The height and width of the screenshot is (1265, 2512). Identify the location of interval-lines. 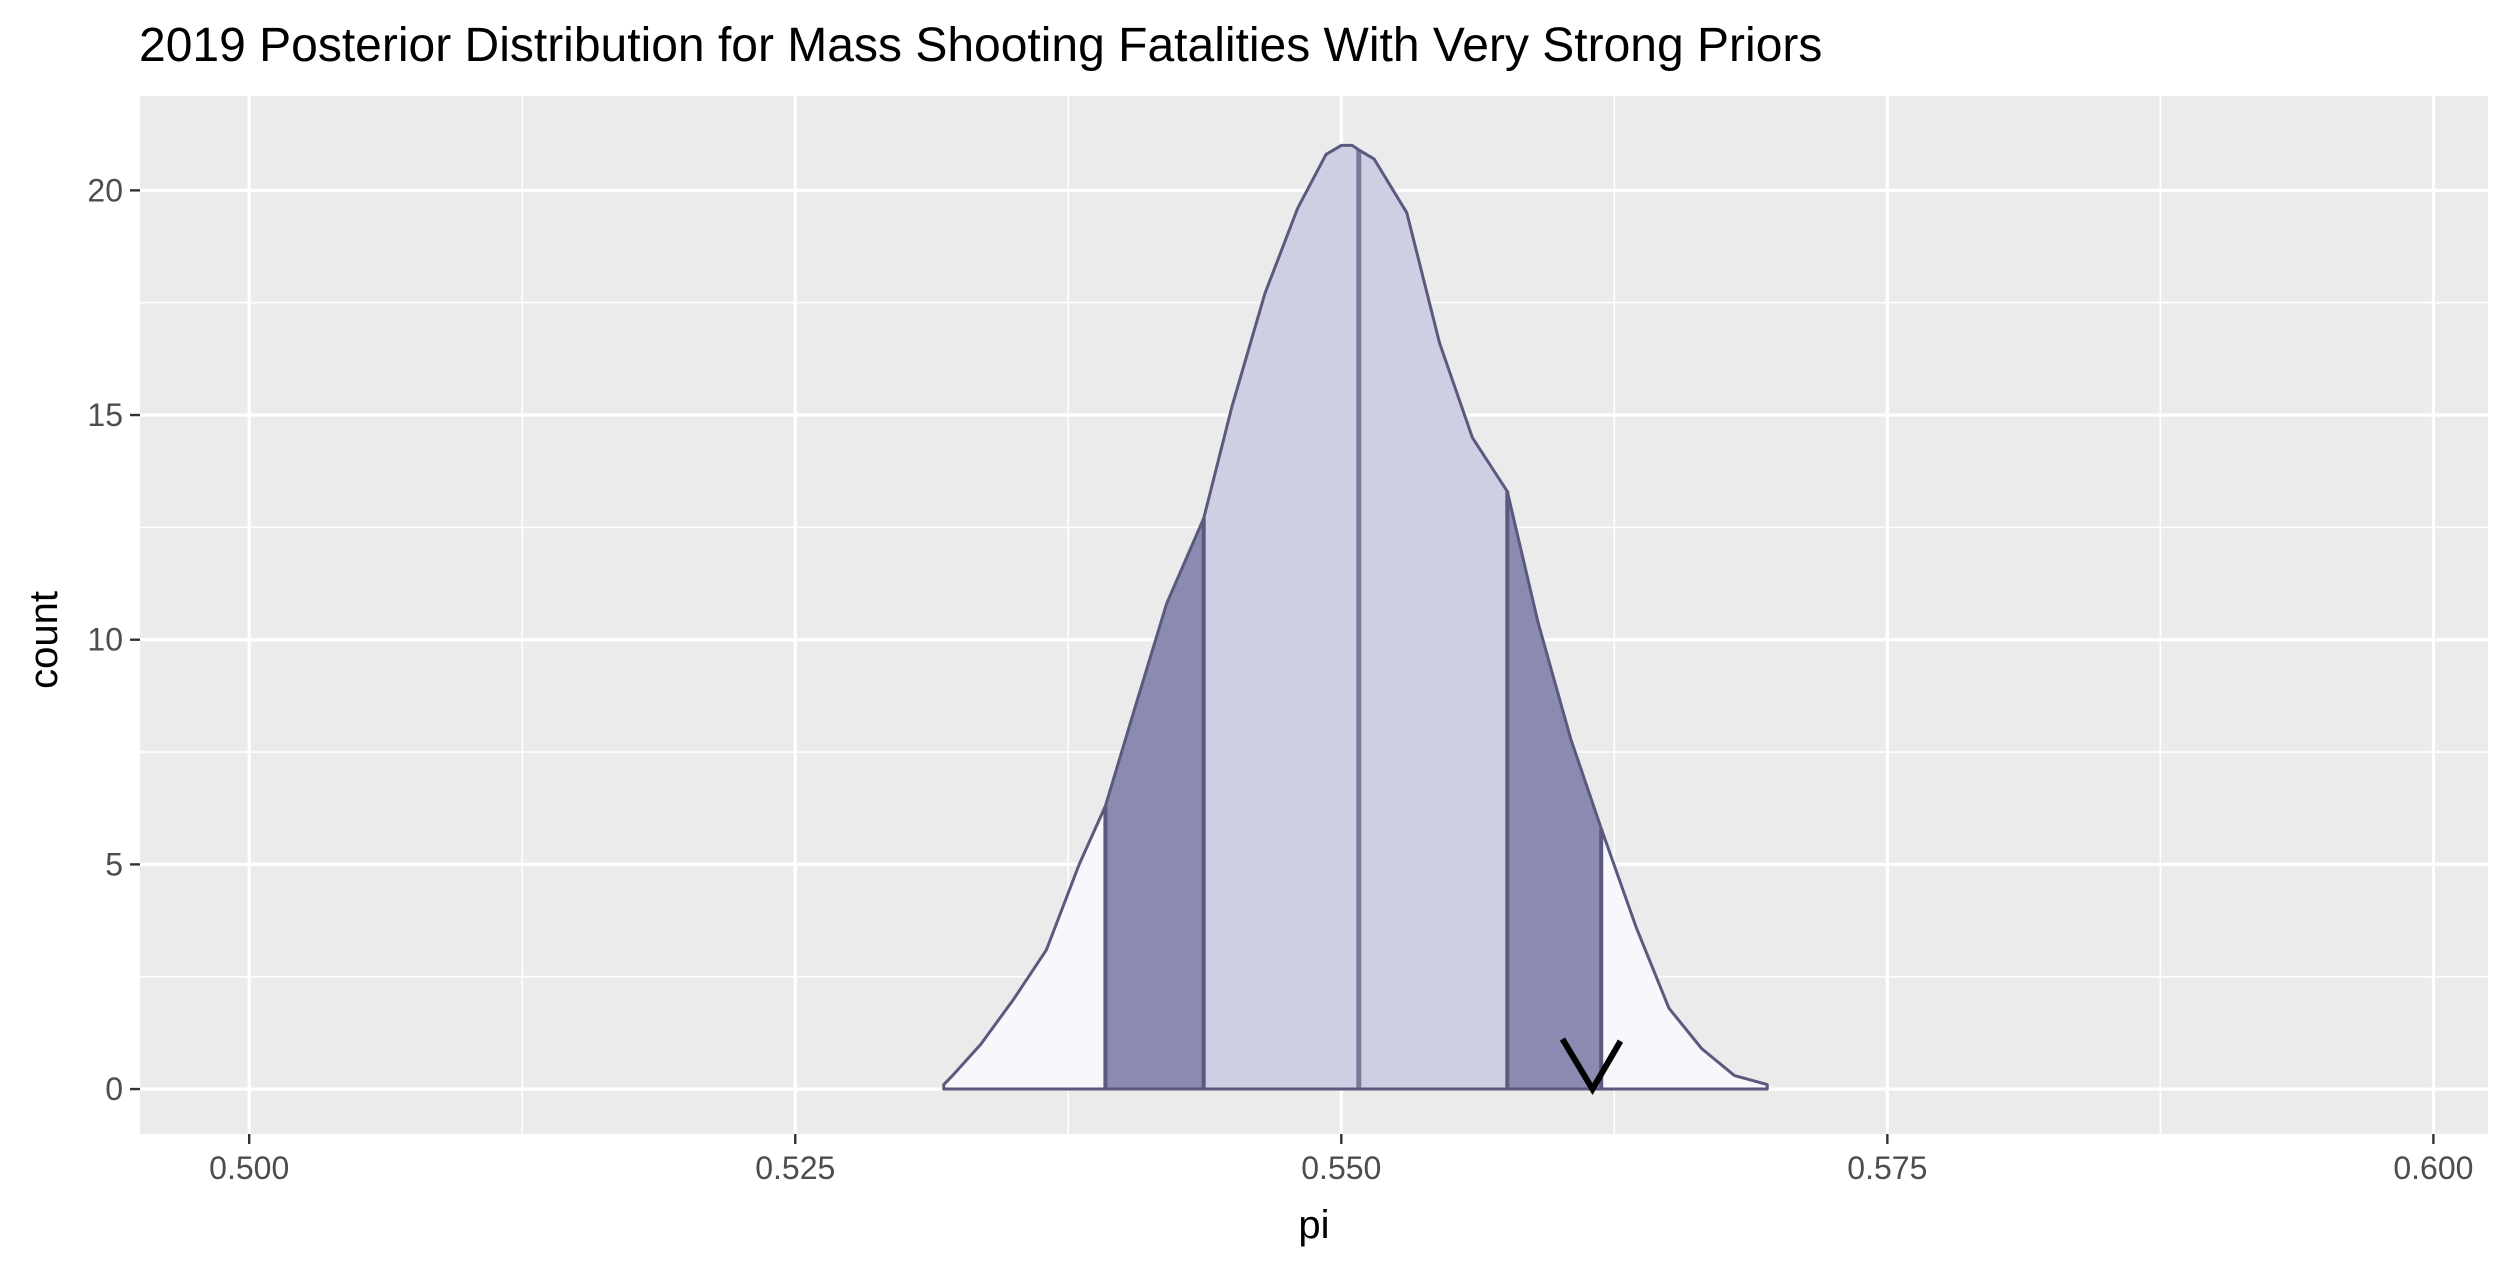
(1353, 619).